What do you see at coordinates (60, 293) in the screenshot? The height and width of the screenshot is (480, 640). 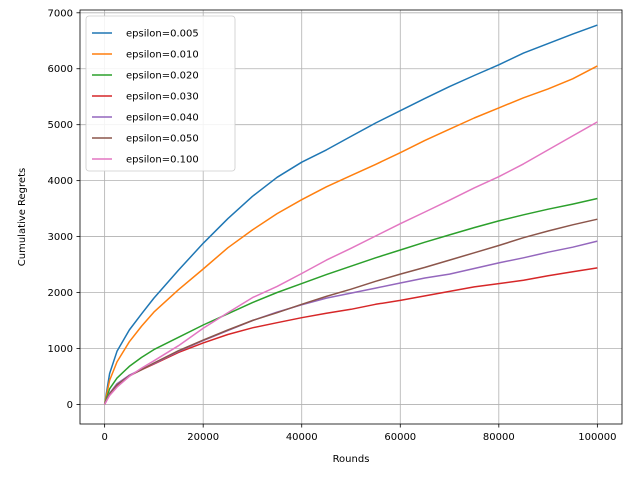 I see `y-tick-label: 2000` at bounding box center [60, 293].